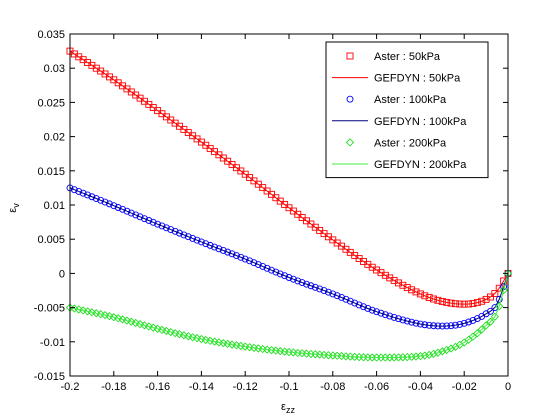 This screenshot has width=560, height=420. Describe the element at coordinates (420, 122) in the screenshot. I see `legend-label-4: GEFDYN : 100kPa` at that location.